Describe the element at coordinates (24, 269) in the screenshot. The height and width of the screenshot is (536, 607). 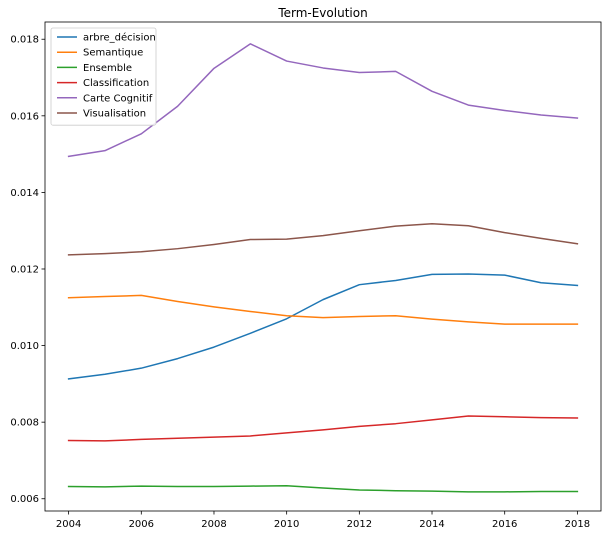
I see `y-tick-label: 0.012` at that location.